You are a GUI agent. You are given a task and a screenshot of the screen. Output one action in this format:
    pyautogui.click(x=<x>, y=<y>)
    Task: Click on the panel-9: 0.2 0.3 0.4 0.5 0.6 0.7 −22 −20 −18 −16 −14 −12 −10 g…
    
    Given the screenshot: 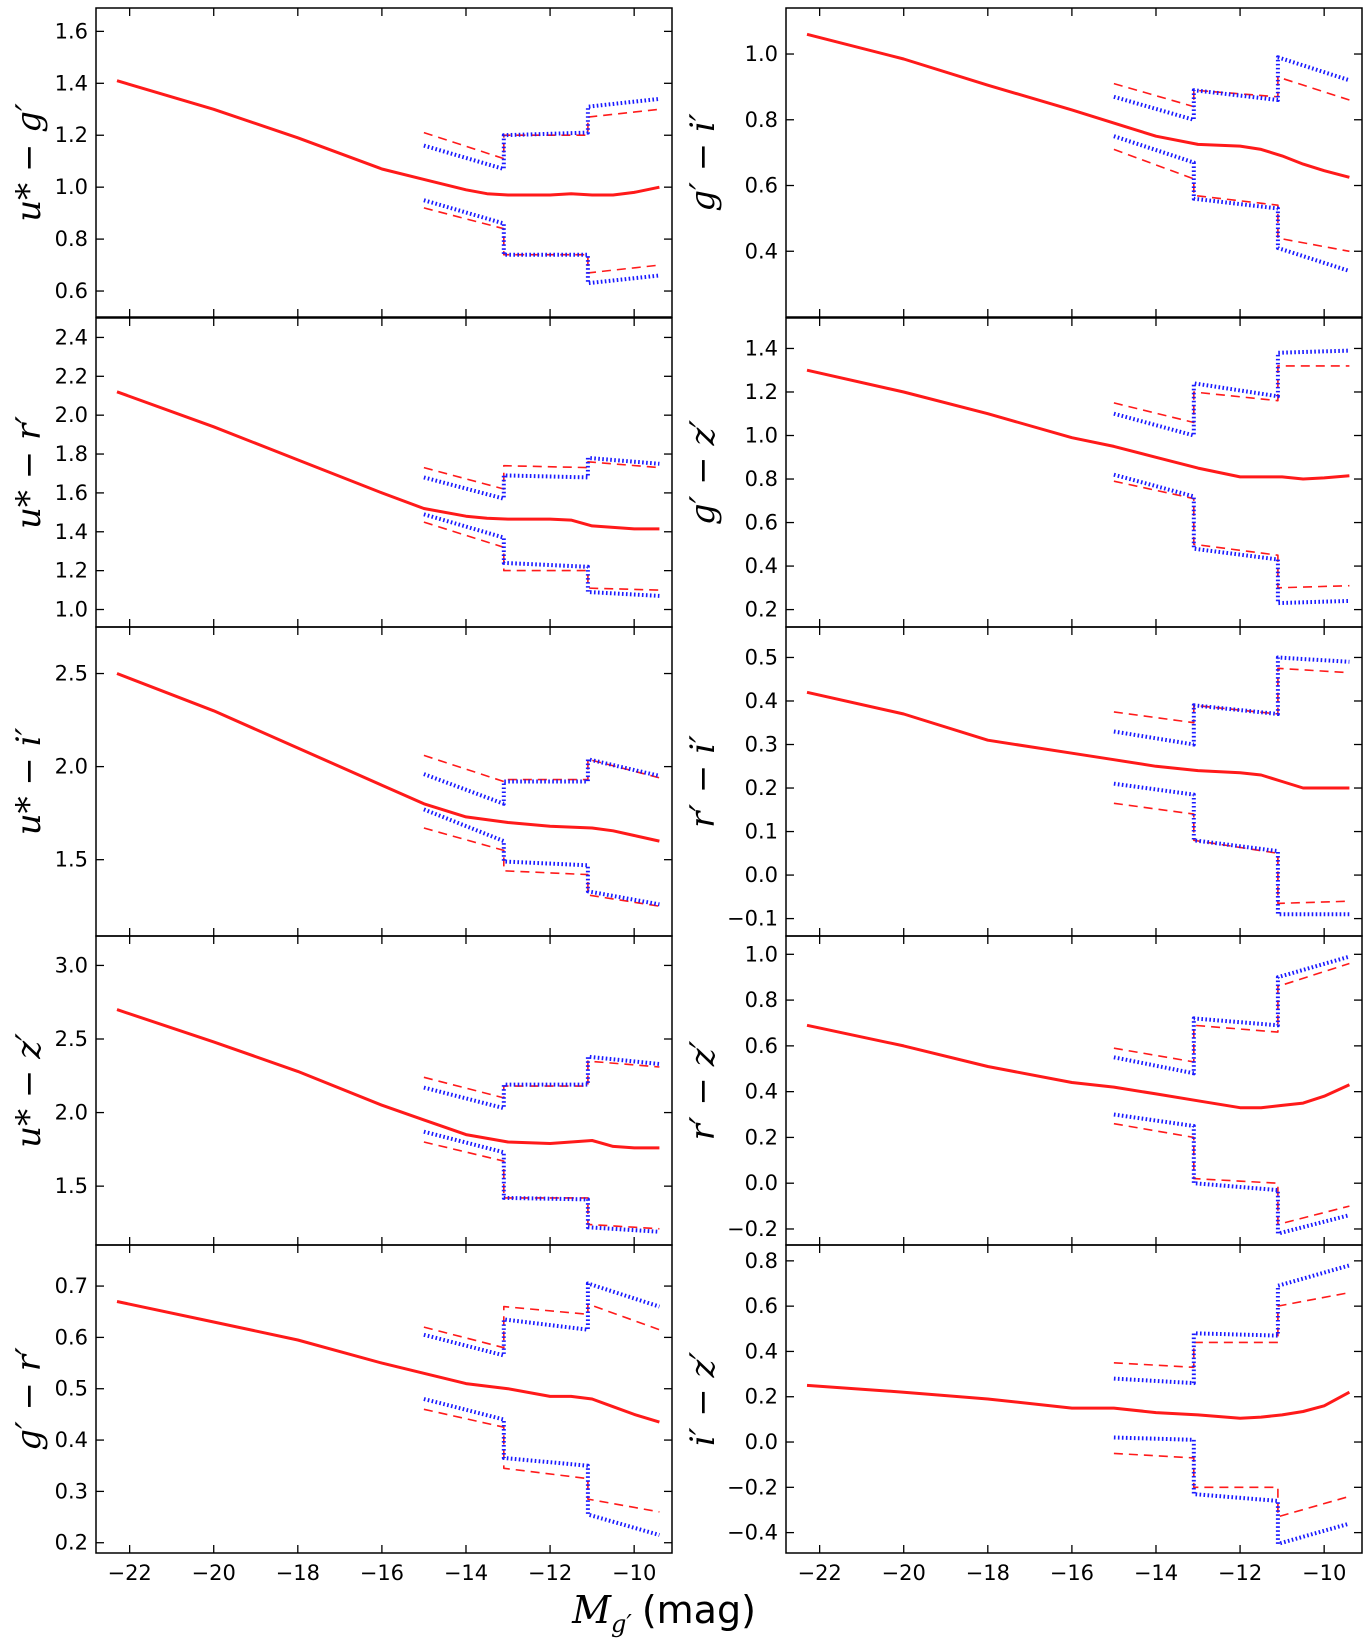 What is the action you would take?
    pyautogui.click(x=341, y=1414)
    